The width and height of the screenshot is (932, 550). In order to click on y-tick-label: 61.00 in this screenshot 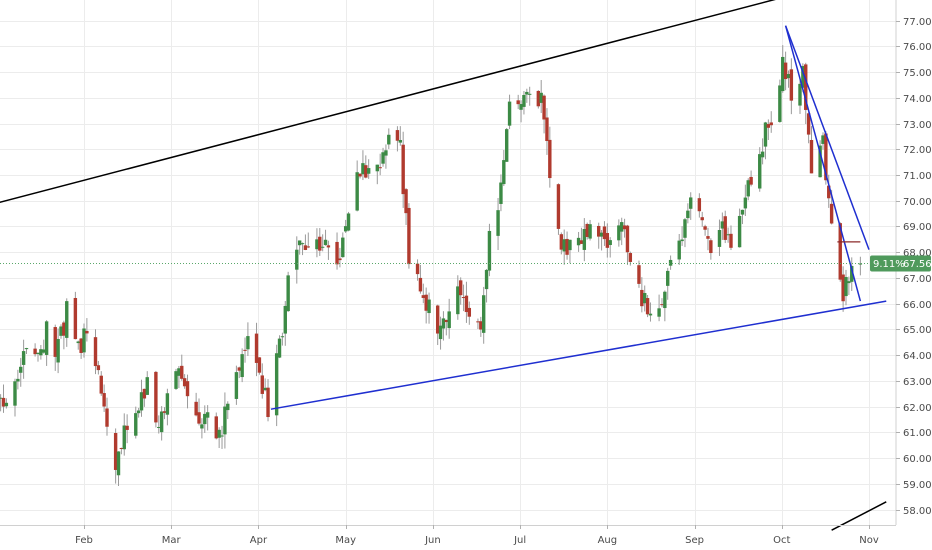, I will do `click(917, 433)`.